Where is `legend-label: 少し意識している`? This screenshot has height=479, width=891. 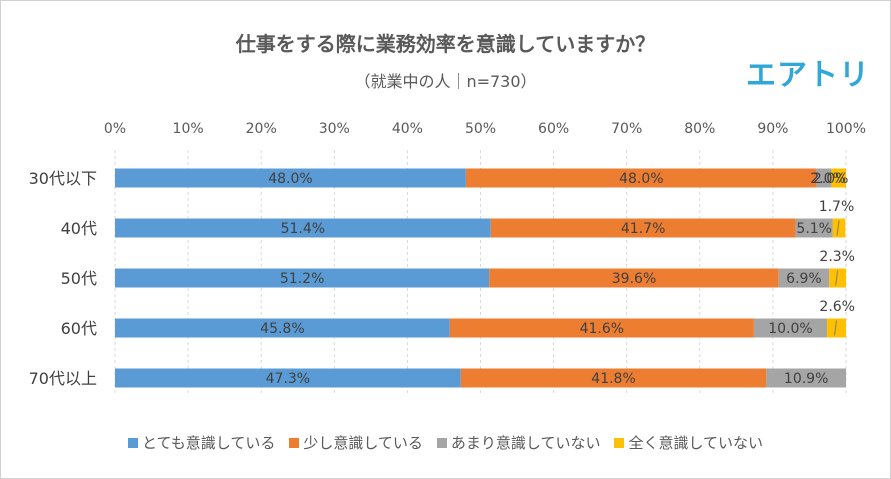 legend-label: 少し意識している is located at coordinates (363, 443).